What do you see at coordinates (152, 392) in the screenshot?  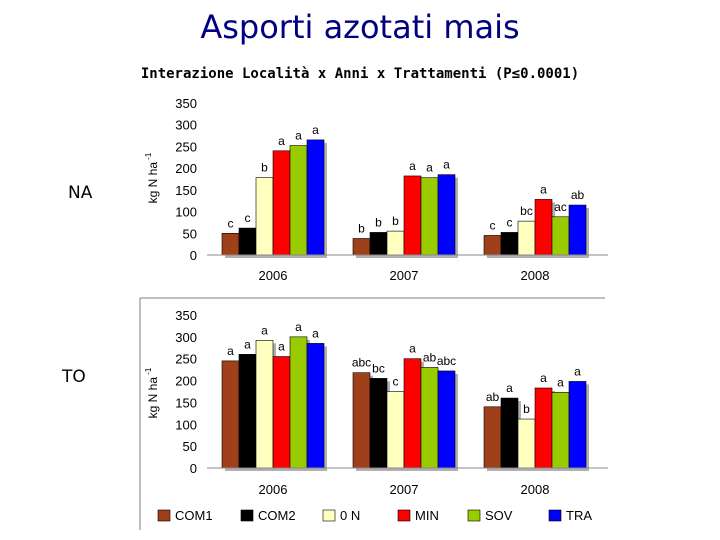 I see `to-y-axis-label: kg N ha -1` at bounding box center [152, 392].